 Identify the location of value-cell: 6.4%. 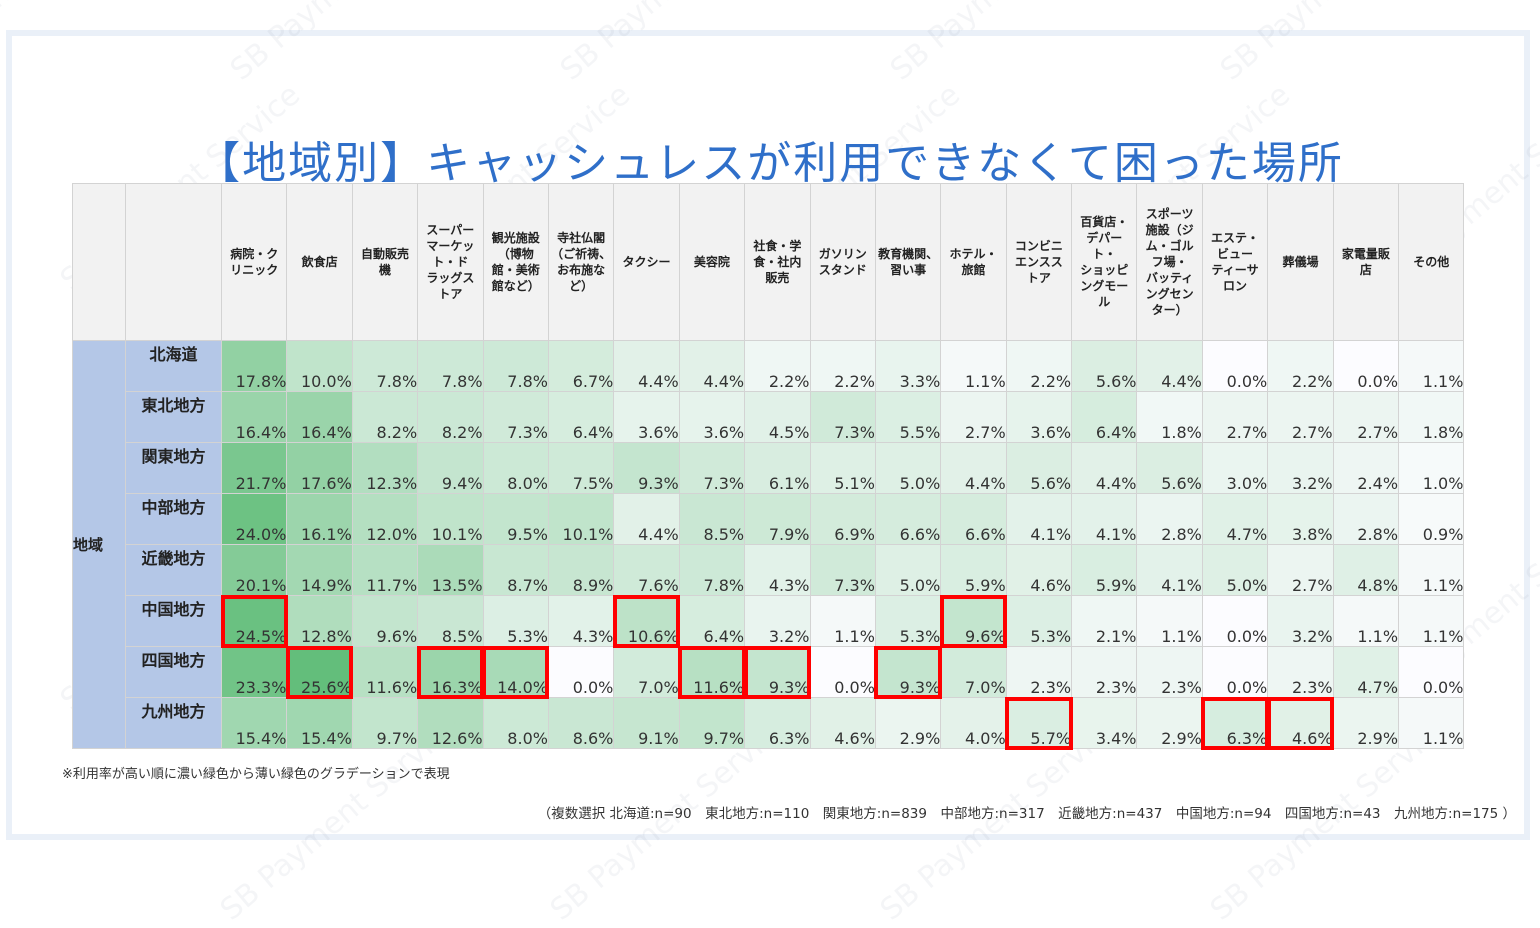
(581, 417).